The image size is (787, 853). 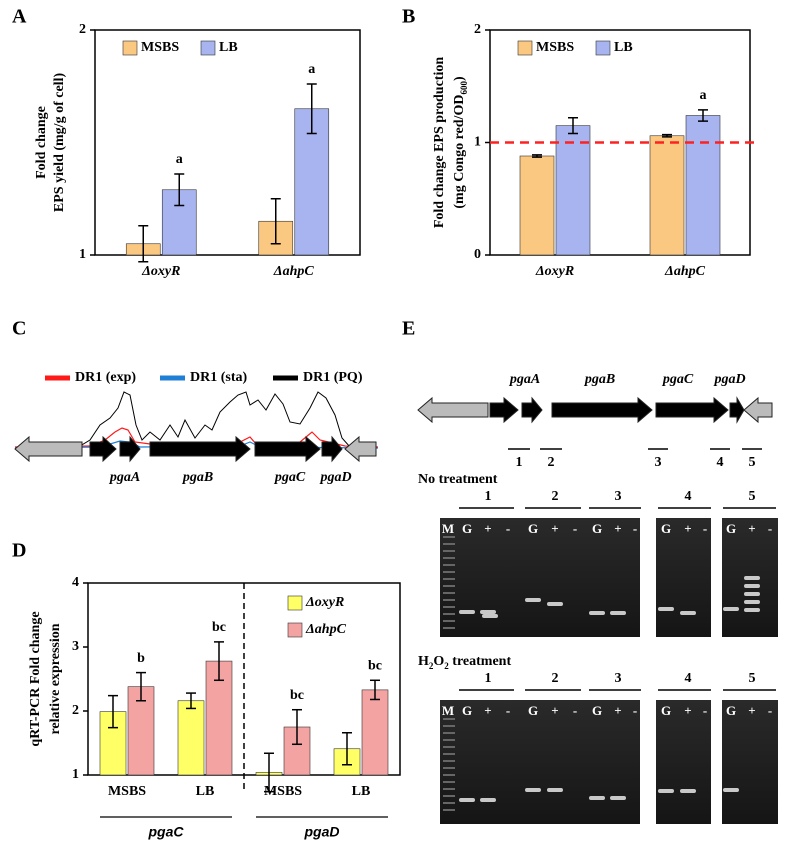 What do you see at coordinates (480, 661) in the screenshot?
I see `gel-title-part: treatment` at bounding box center [480, 661].